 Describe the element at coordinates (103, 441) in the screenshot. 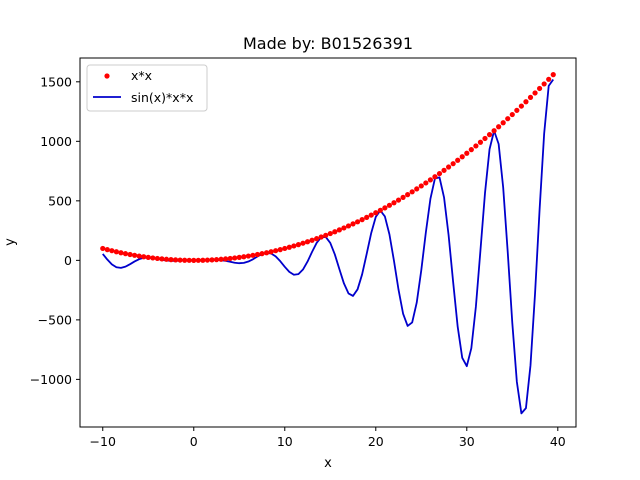

I see `x-tick-label: −10` at that location.